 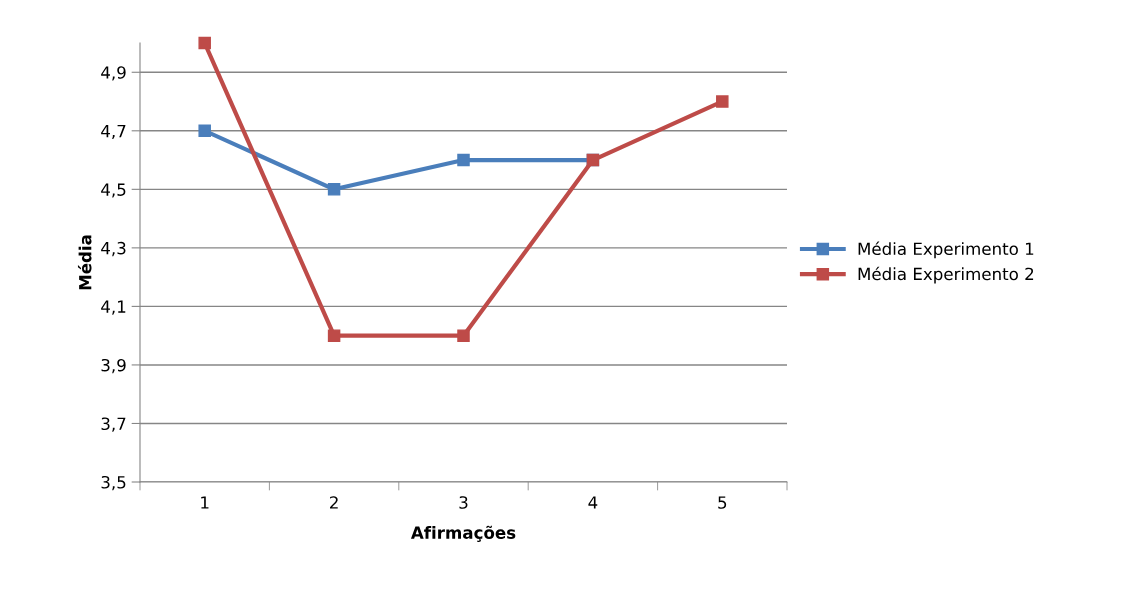 What do you see at coordinates (113, 307) in the screenshot?
I see `y-tick-label: 4,1` at bounding box center [113, 307].